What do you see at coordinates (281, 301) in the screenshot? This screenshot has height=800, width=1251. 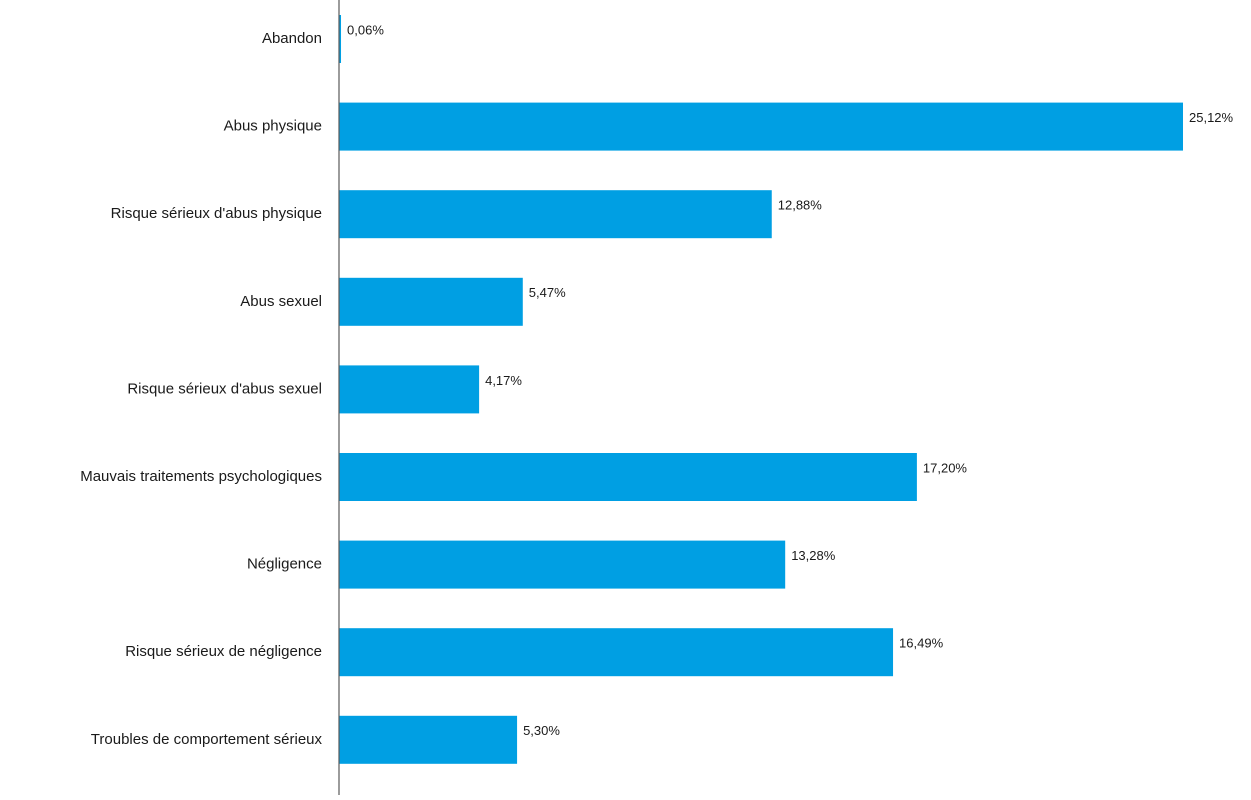 I see `category-label-3: Abus sexuel` at bounding box center [281, 301].